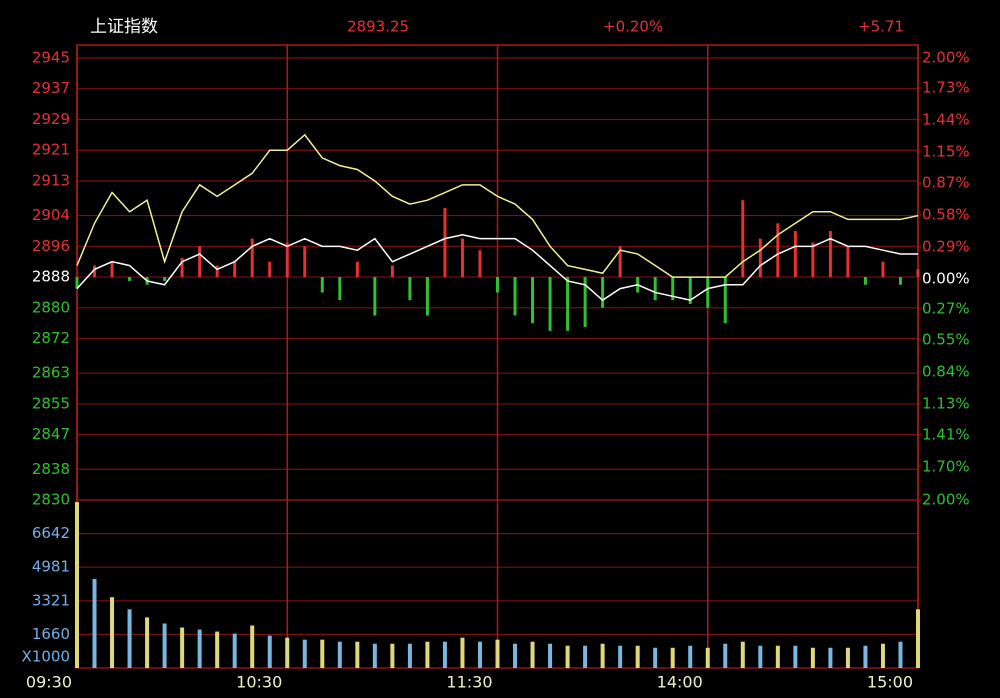 Image resolution: width=1000 pixels, height=698 pixels. What do you see at coordinates (51, 180) in the screenshot?
I see `y-tick-label: 2913` at bounding box center [51, 180].